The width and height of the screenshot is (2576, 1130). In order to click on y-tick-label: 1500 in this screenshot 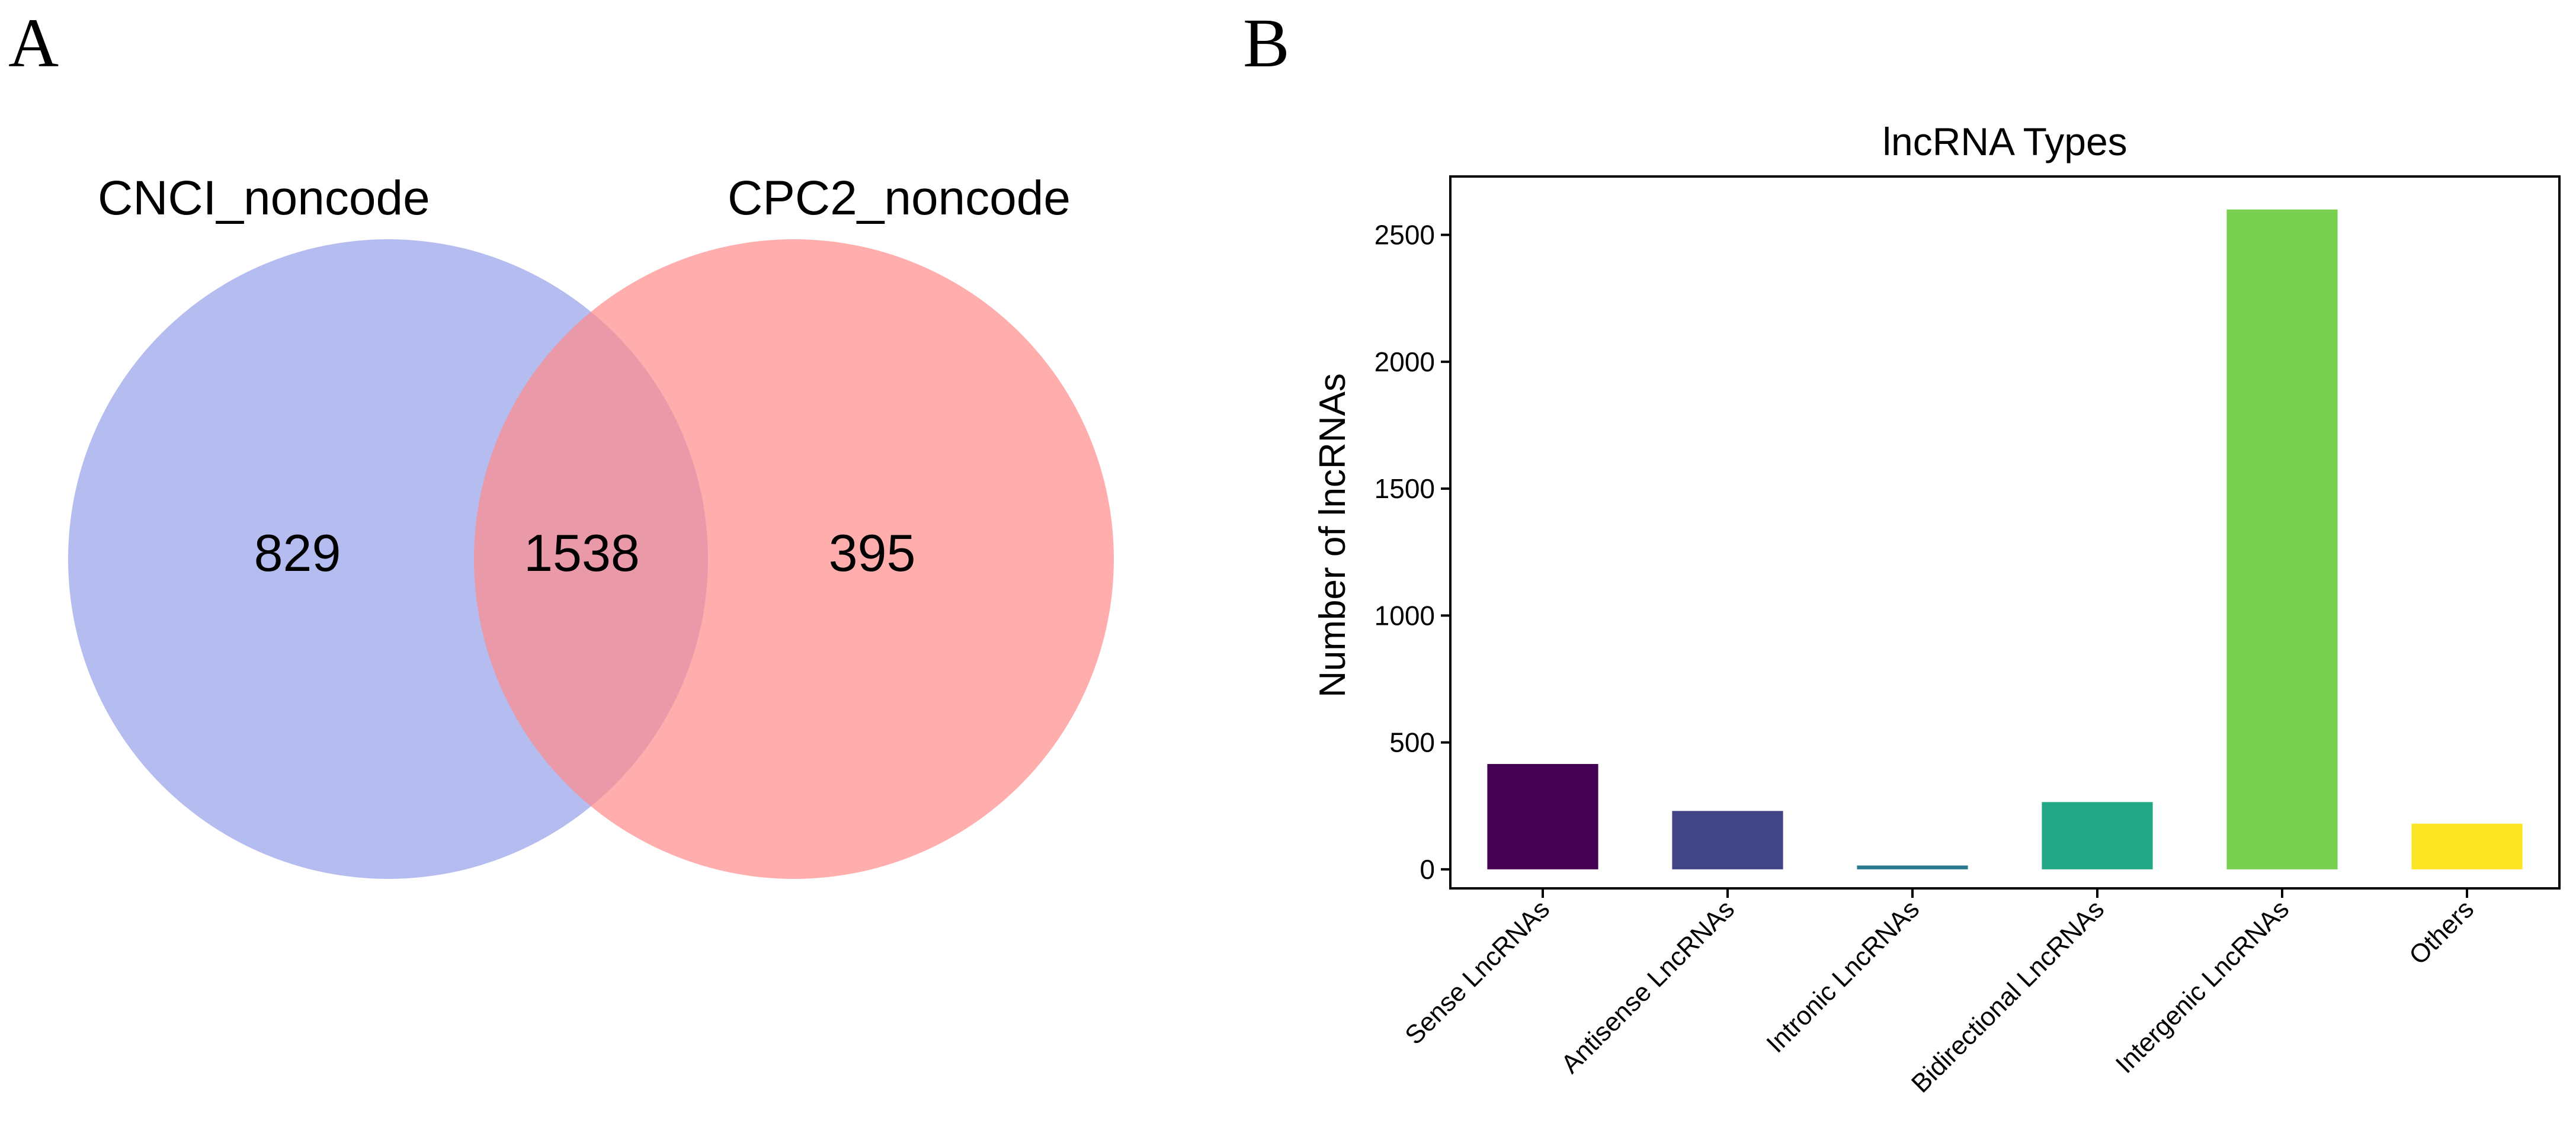, I will do `click(1404, 488)`.